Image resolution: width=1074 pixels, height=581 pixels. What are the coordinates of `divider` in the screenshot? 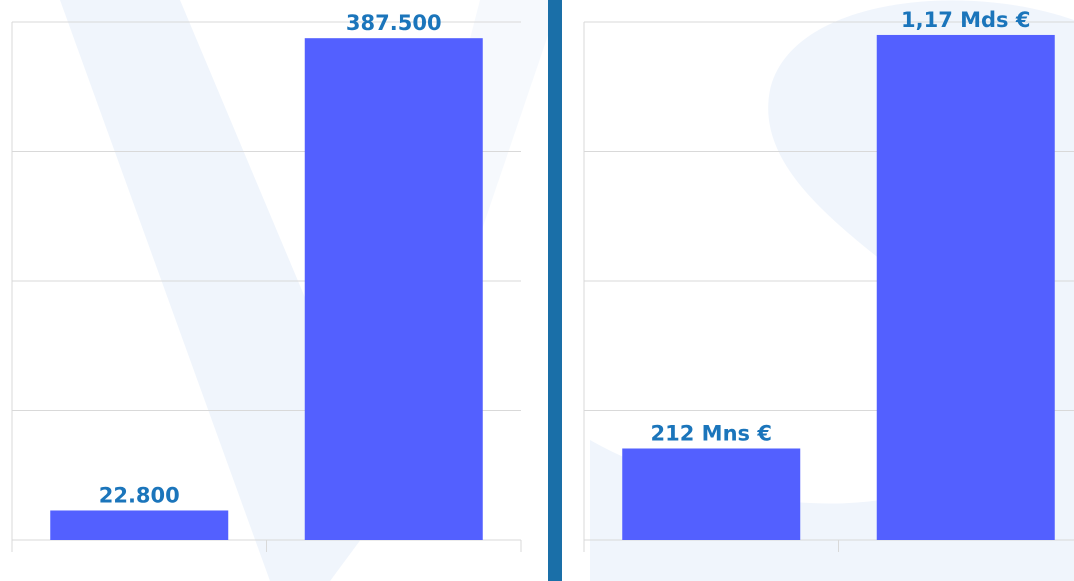 It's located at (555, 290).